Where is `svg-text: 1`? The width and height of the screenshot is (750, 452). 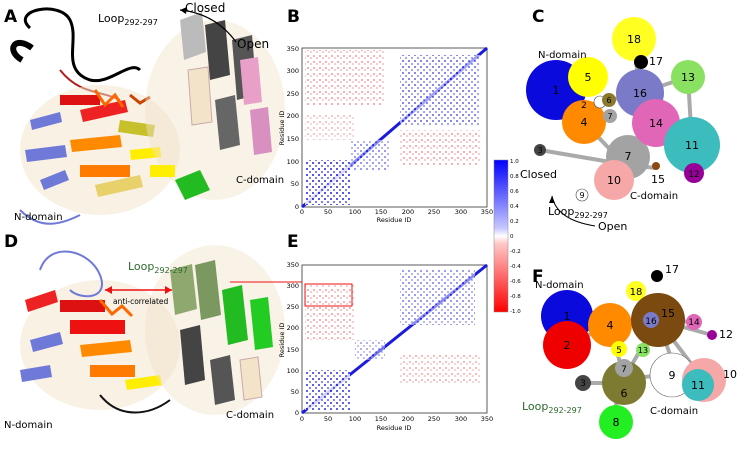 svg-text: 1 is located at coordinates (567, 316).